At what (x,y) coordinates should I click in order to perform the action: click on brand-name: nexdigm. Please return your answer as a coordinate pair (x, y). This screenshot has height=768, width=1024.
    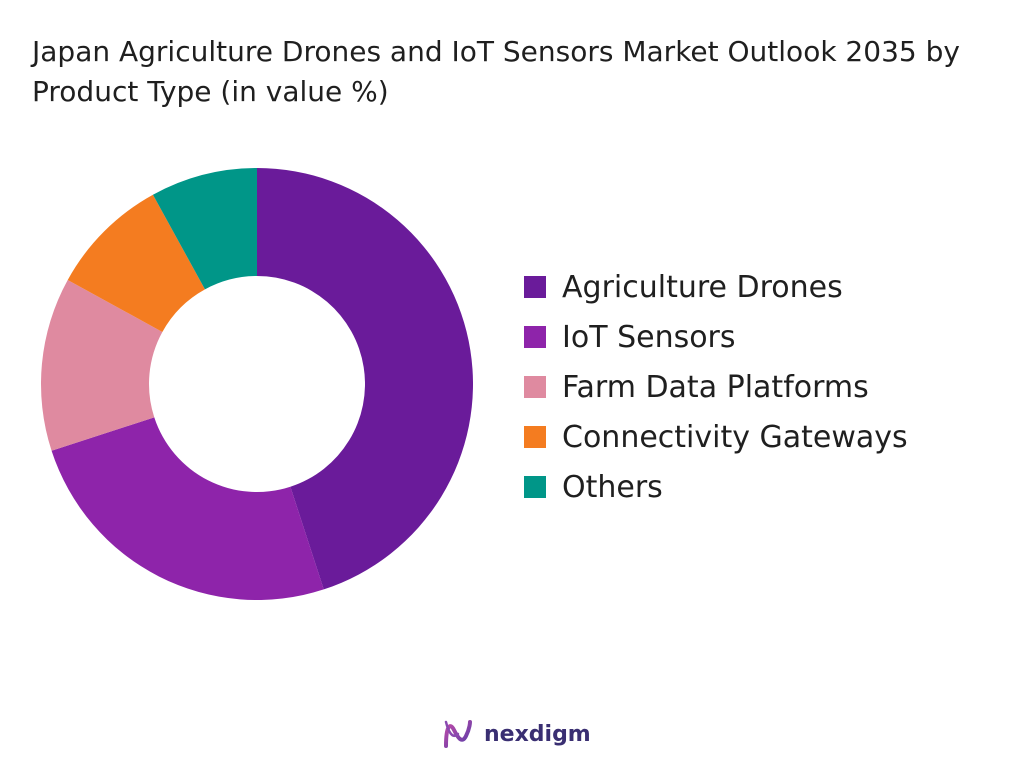
    Looking at the image, I should click on (537, 734).